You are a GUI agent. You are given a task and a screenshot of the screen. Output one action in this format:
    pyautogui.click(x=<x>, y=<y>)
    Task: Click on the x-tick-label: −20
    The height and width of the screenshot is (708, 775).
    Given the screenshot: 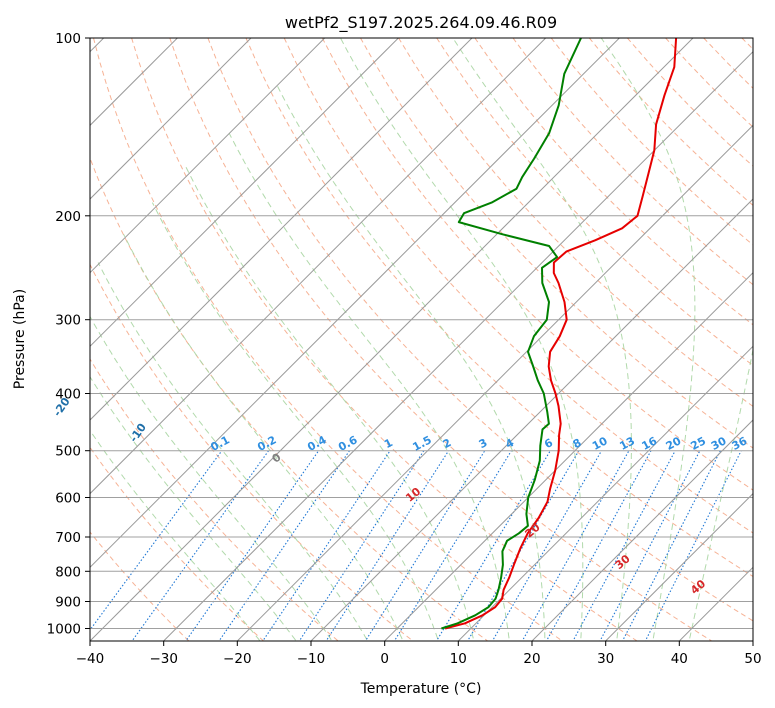 What is the action you would take?
    pyautogui.click(x=237, y=659)
    